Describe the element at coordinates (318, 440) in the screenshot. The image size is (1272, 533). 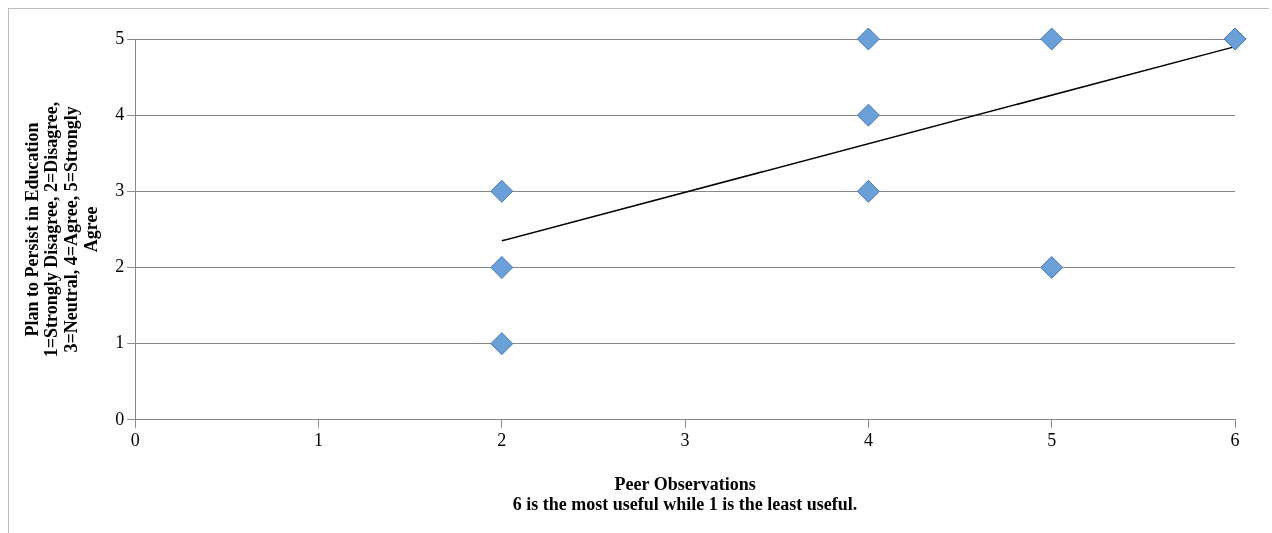
I see `x-tick-label: 1` at that location.